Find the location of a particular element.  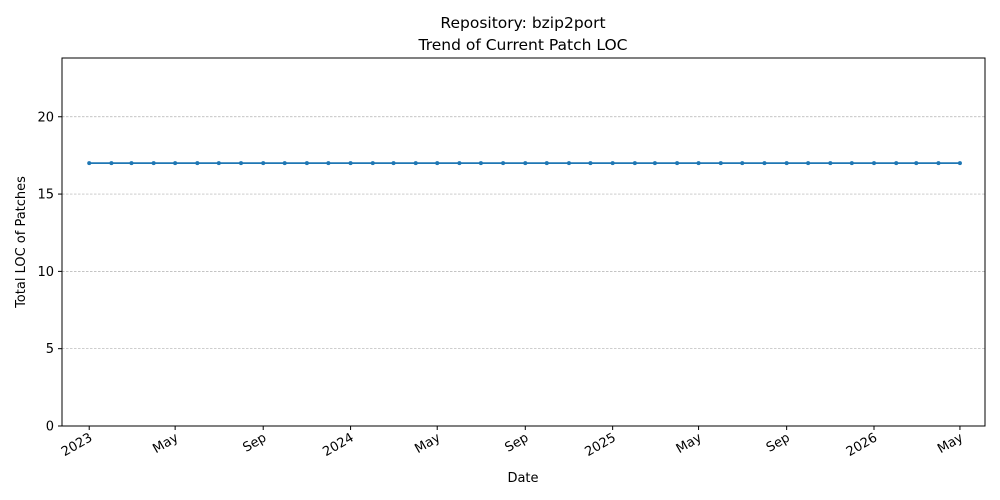

y-axis: 0 5 10 15 20 is located at coordinates (49, 272).